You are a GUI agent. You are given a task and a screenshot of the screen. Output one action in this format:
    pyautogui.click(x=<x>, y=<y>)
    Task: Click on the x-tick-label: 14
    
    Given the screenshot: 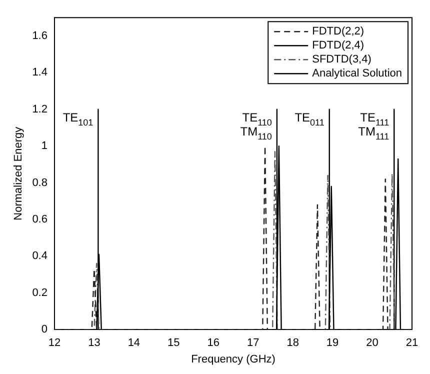 What is the action you would take?
    pyautogui.click(x=134, y=343)
    